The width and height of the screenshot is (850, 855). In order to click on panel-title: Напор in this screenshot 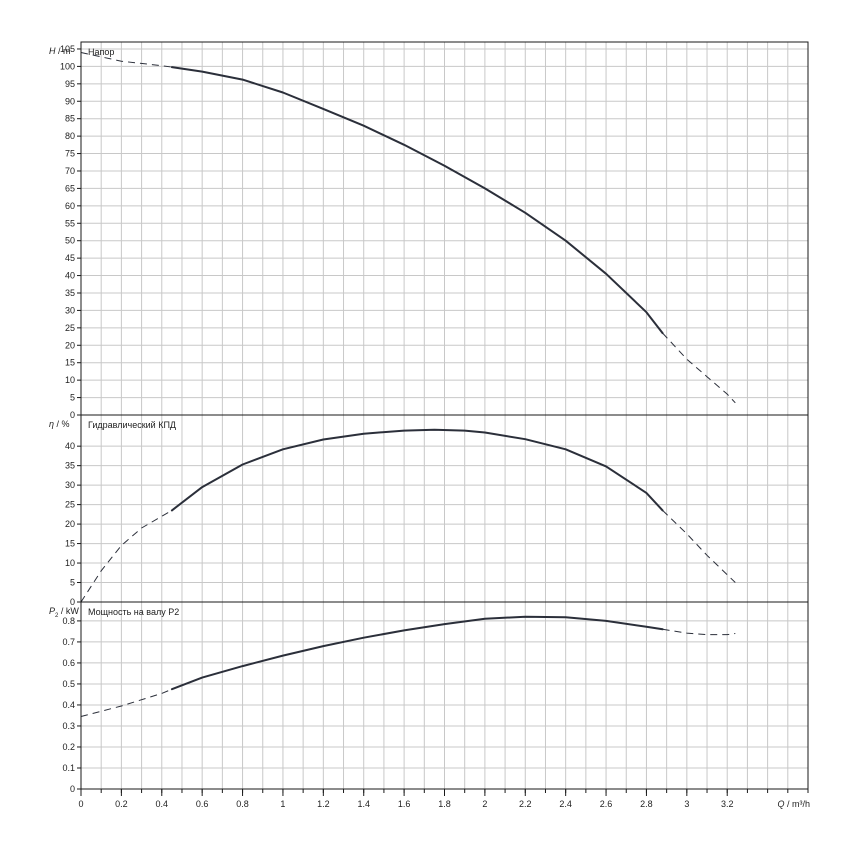, I will do `click(101, 52)`.